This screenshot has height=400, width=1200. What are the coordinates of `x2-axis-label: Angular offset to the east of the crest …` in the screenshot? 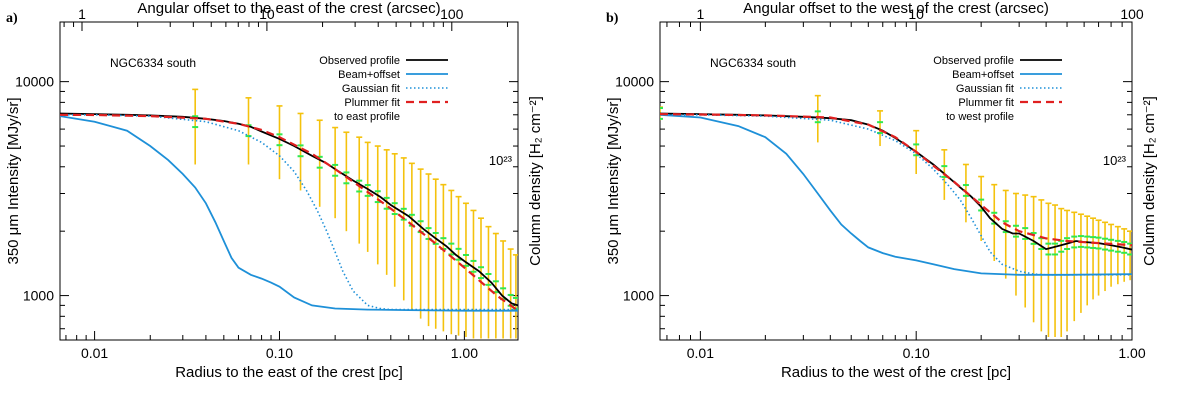 It's located at (288, 8).